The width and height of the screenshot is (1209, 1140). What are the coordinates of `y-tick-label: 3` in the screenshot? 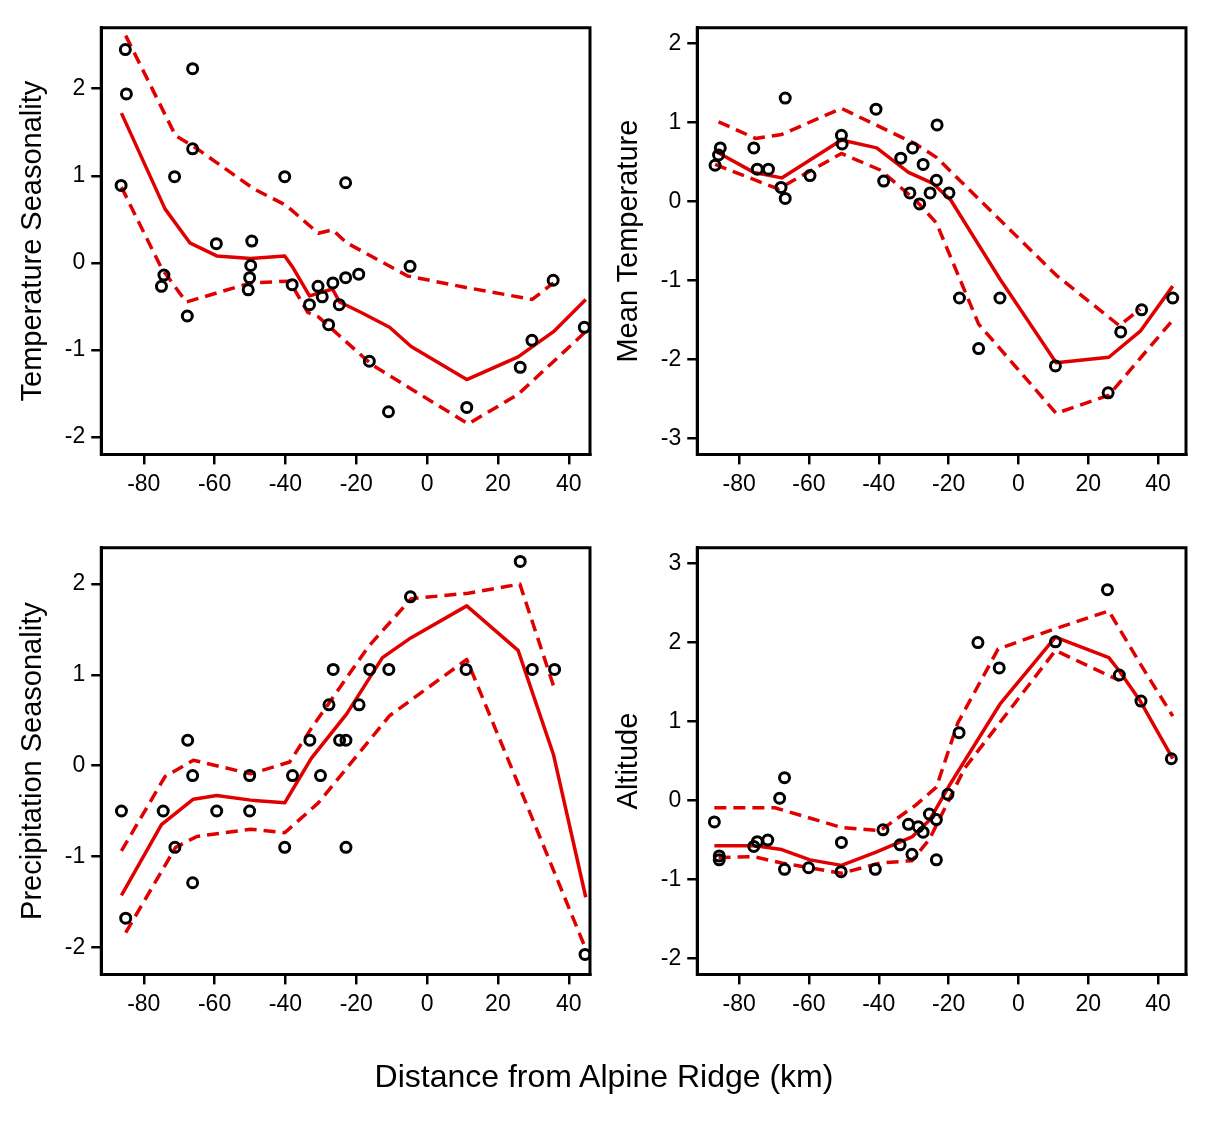 It's located at (675, 561).